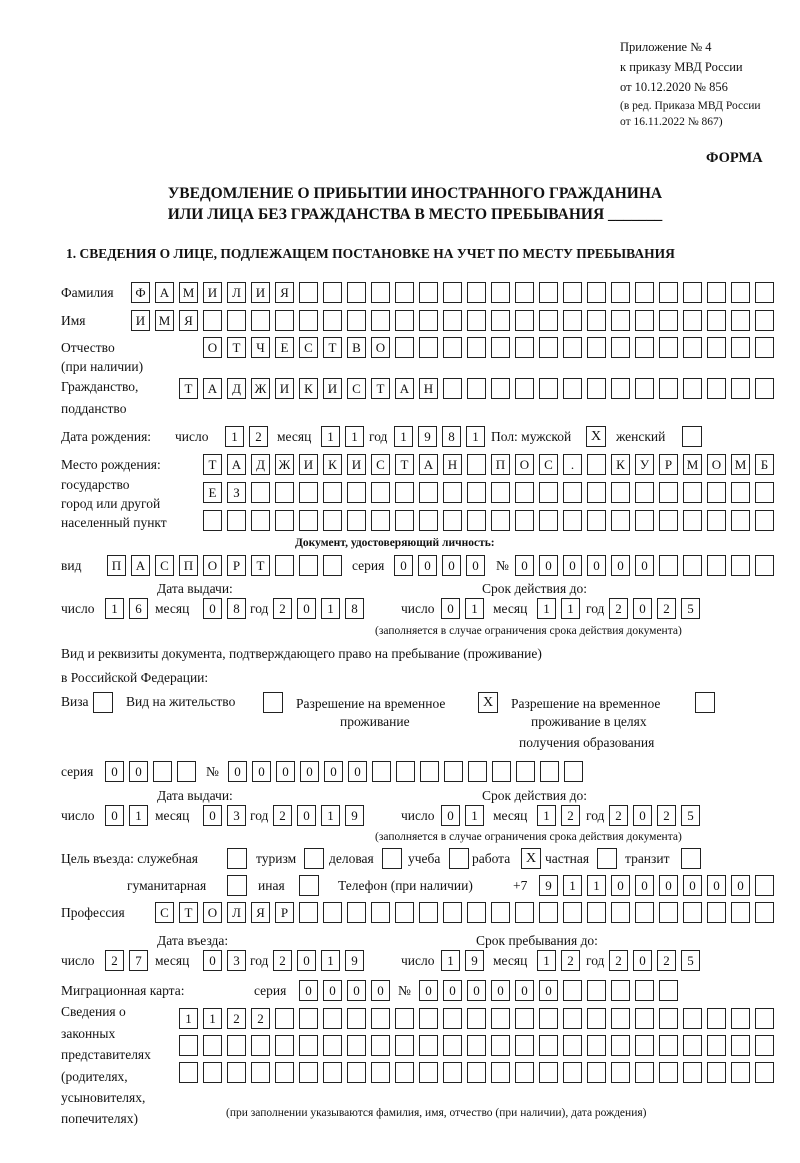  What do you see at coordinates (308, 464) in the screenshot?
I see `char-cell: И` at bounding box center [308, 464].